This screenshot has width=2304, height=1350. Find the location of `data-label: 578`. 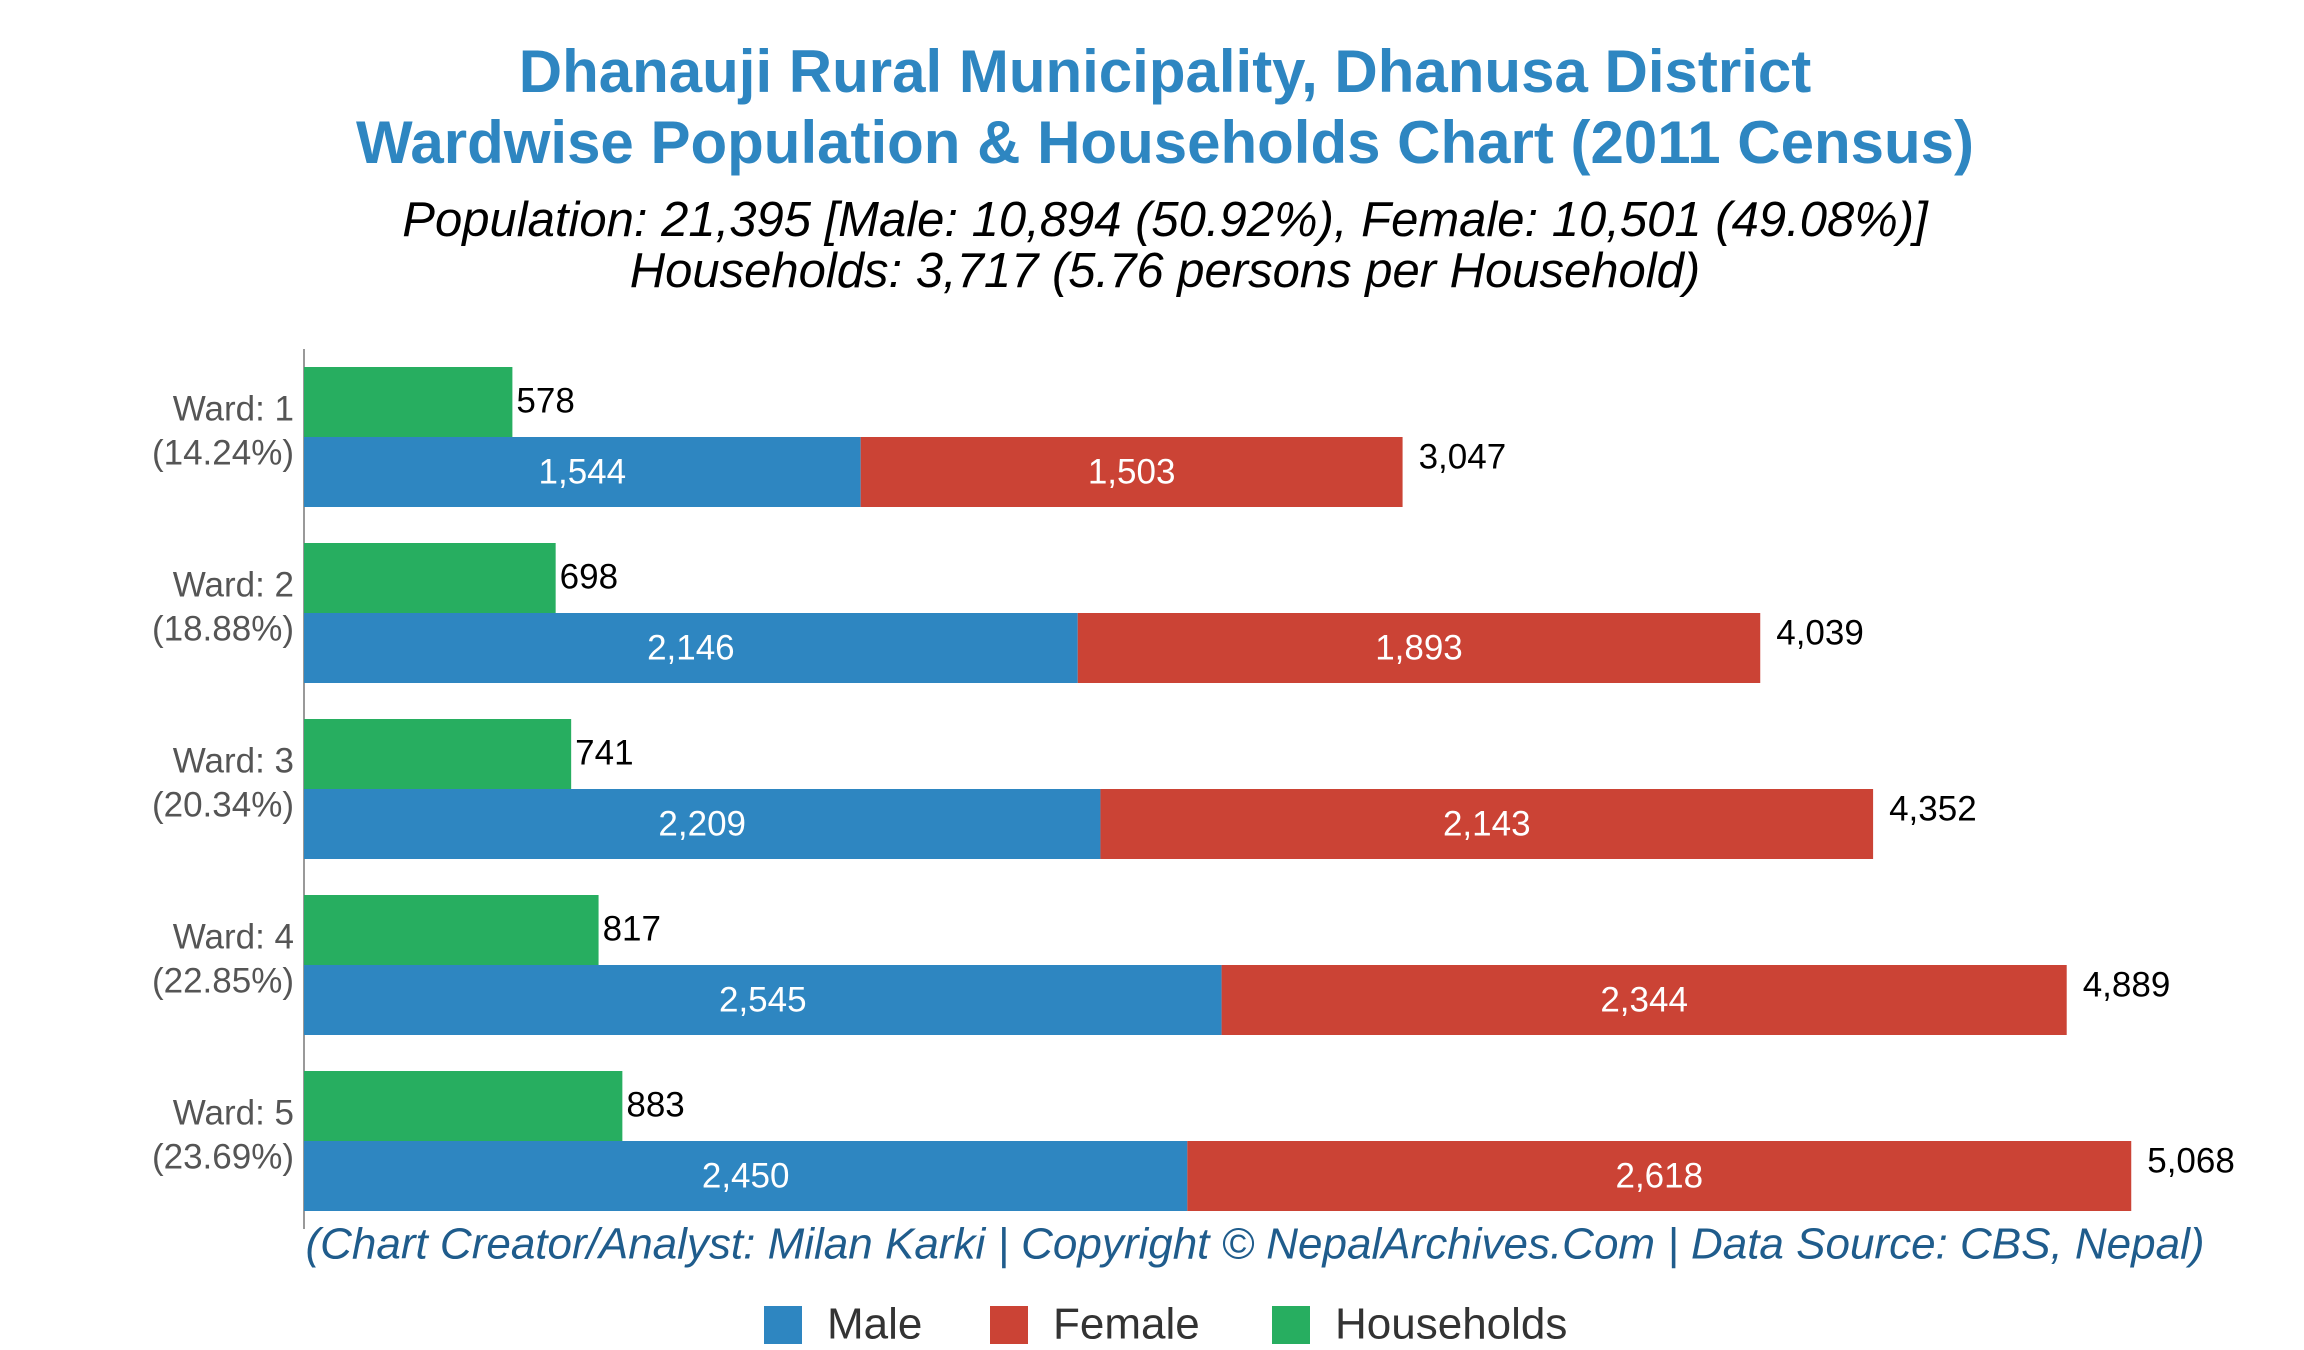

data-label: 578 is located at coordinates (545, 400).